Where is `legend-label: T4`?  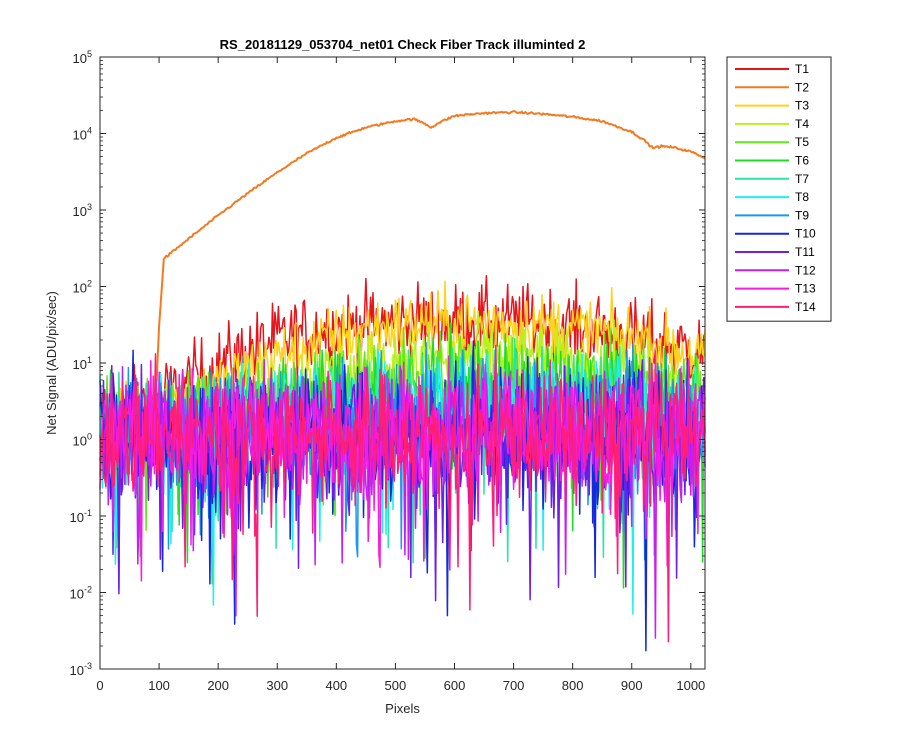 legend-label: T4 is located at coordinates (802, 124).